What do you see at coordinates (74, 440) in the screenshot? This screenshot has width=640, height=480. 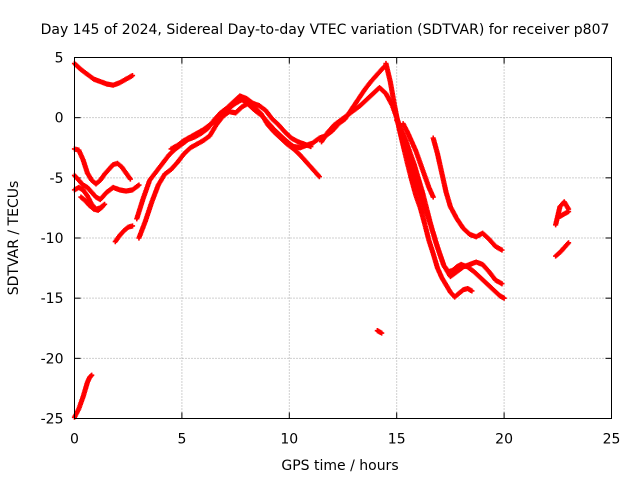 I see `x-tick-label: 0` at bounding box center [74, 440].